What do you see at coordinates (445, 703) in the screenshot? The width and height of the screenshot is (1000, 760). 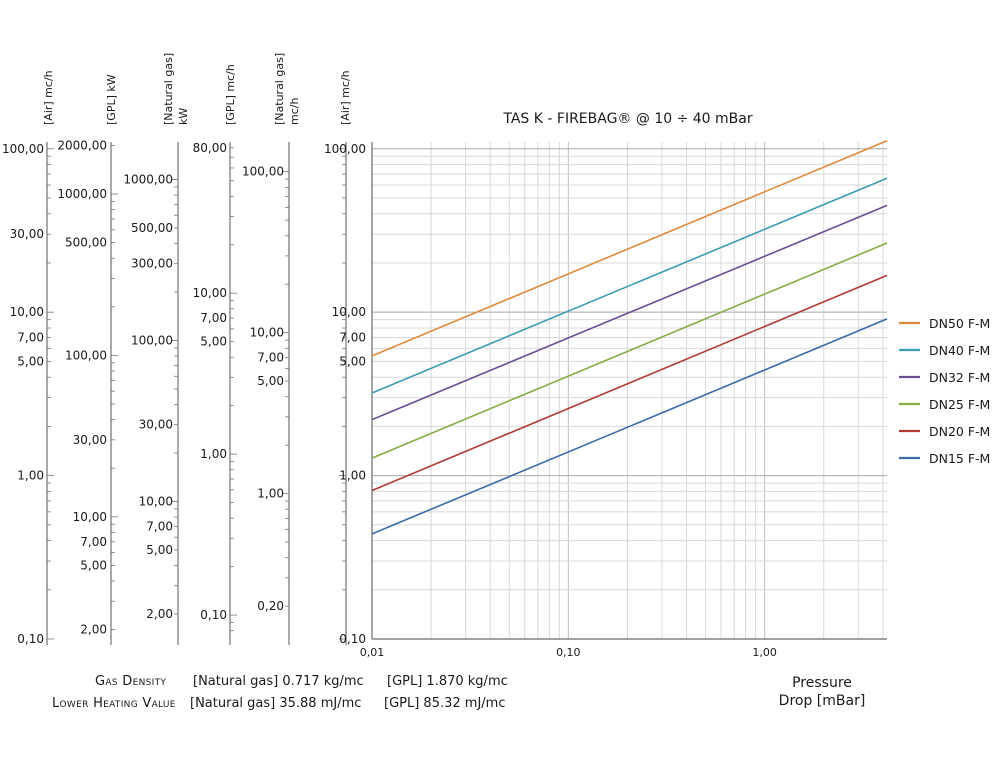 I see `lhv-gpl: [GPL] 85.32 mJ/mc` at bounding box center [445, 703].